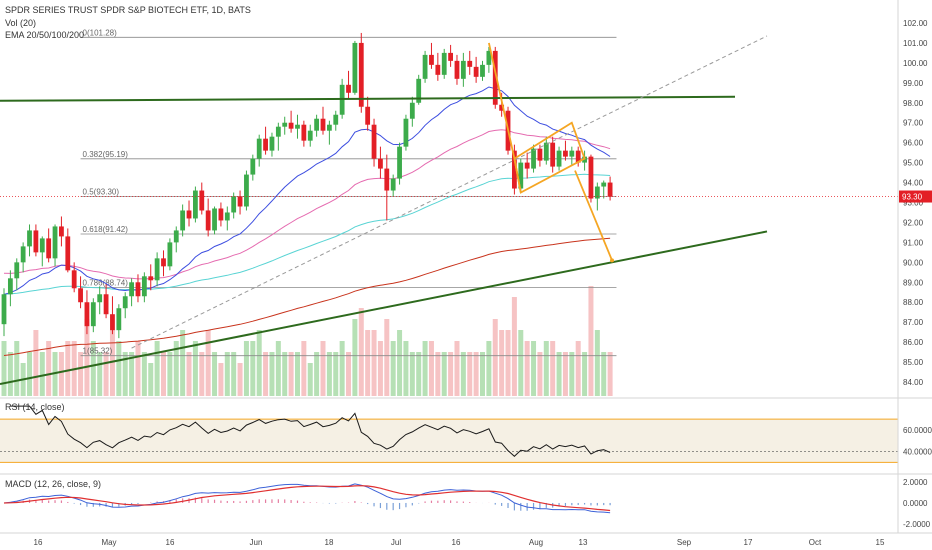 This screenshot has height=550, width=932. Describe the element at coordinates (917, 524) in the screenshot. I see `macd-tick-label: -2.0000` at that location.